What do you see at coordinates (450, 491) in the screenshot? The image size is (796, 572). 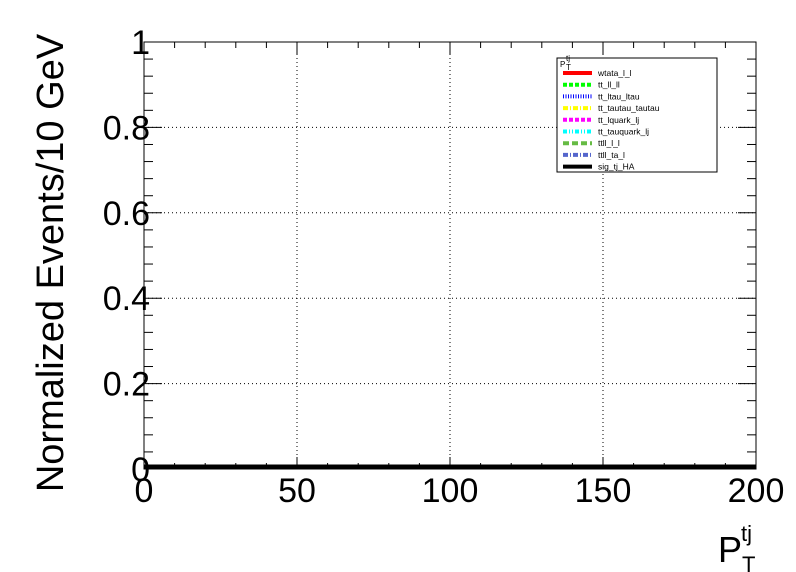 I see `x-tick-label: 100` at bounding box center [450, 491].